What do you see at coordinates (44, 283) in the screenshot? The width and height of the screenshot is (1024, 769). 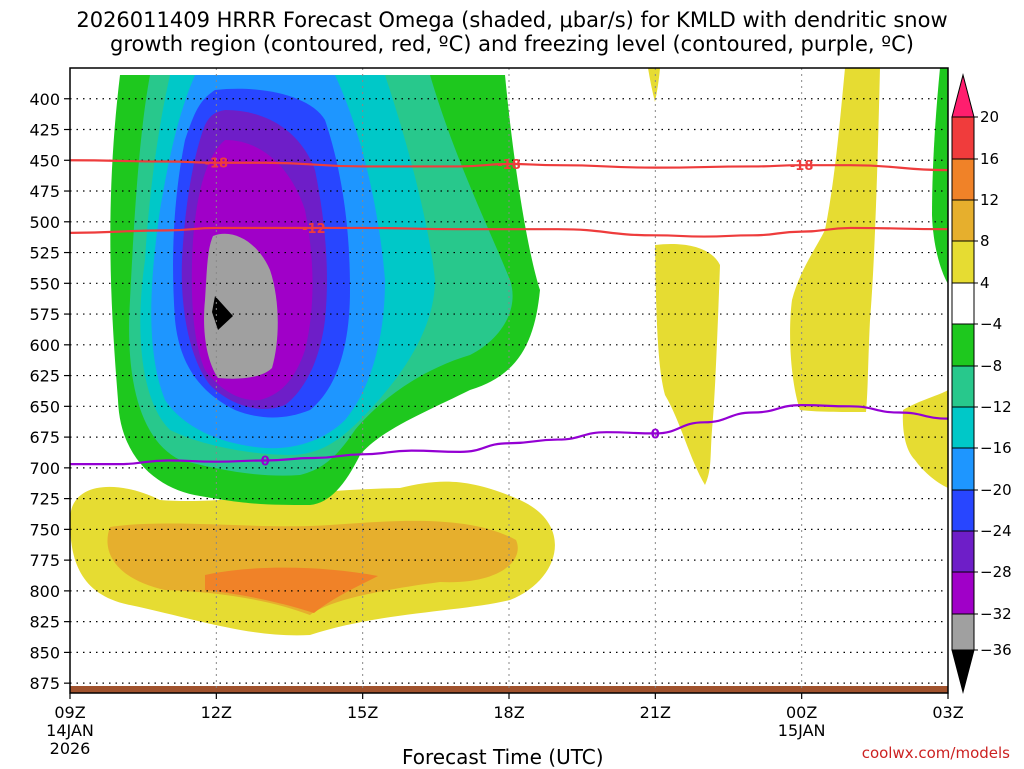 I see `y-tick-label: 550` at bounding box center [44, 283].